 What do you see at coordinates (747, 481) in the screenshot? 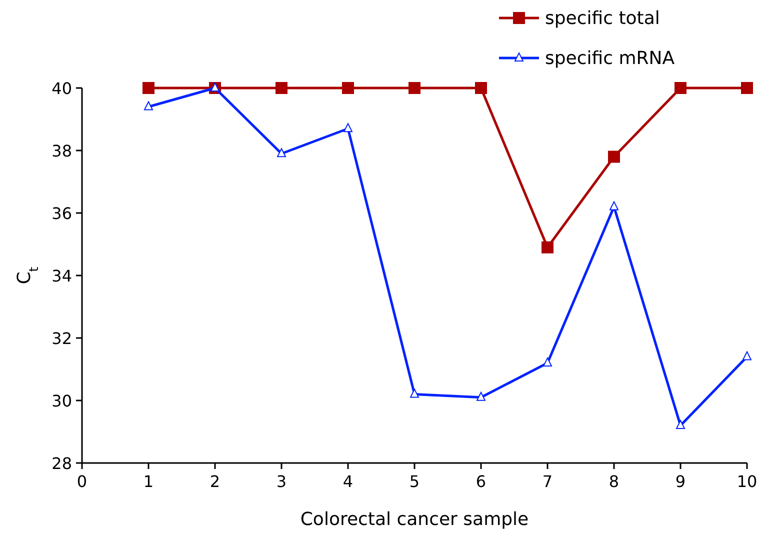
I see `x-tick-label: 10` at bounding box center [747, 481].